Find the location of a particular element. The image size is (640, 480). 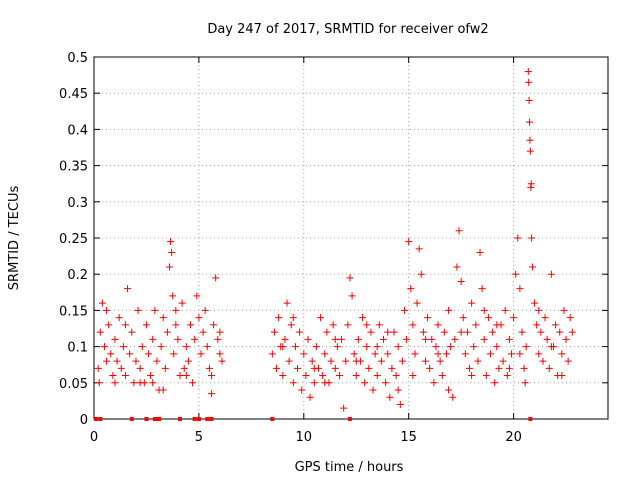

y-tick-label: 0.25 is located at coordinates (73, 239).